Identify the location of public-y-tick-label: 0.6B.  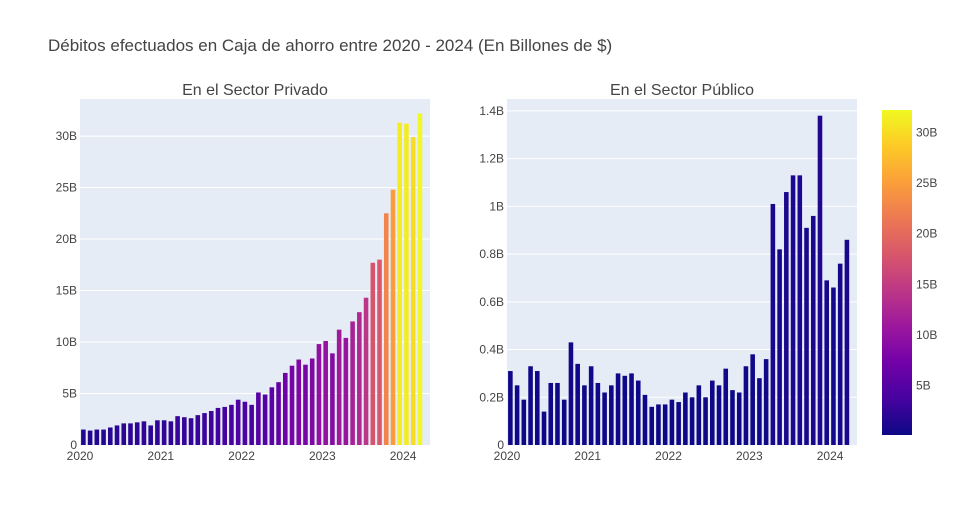
(491, 302).